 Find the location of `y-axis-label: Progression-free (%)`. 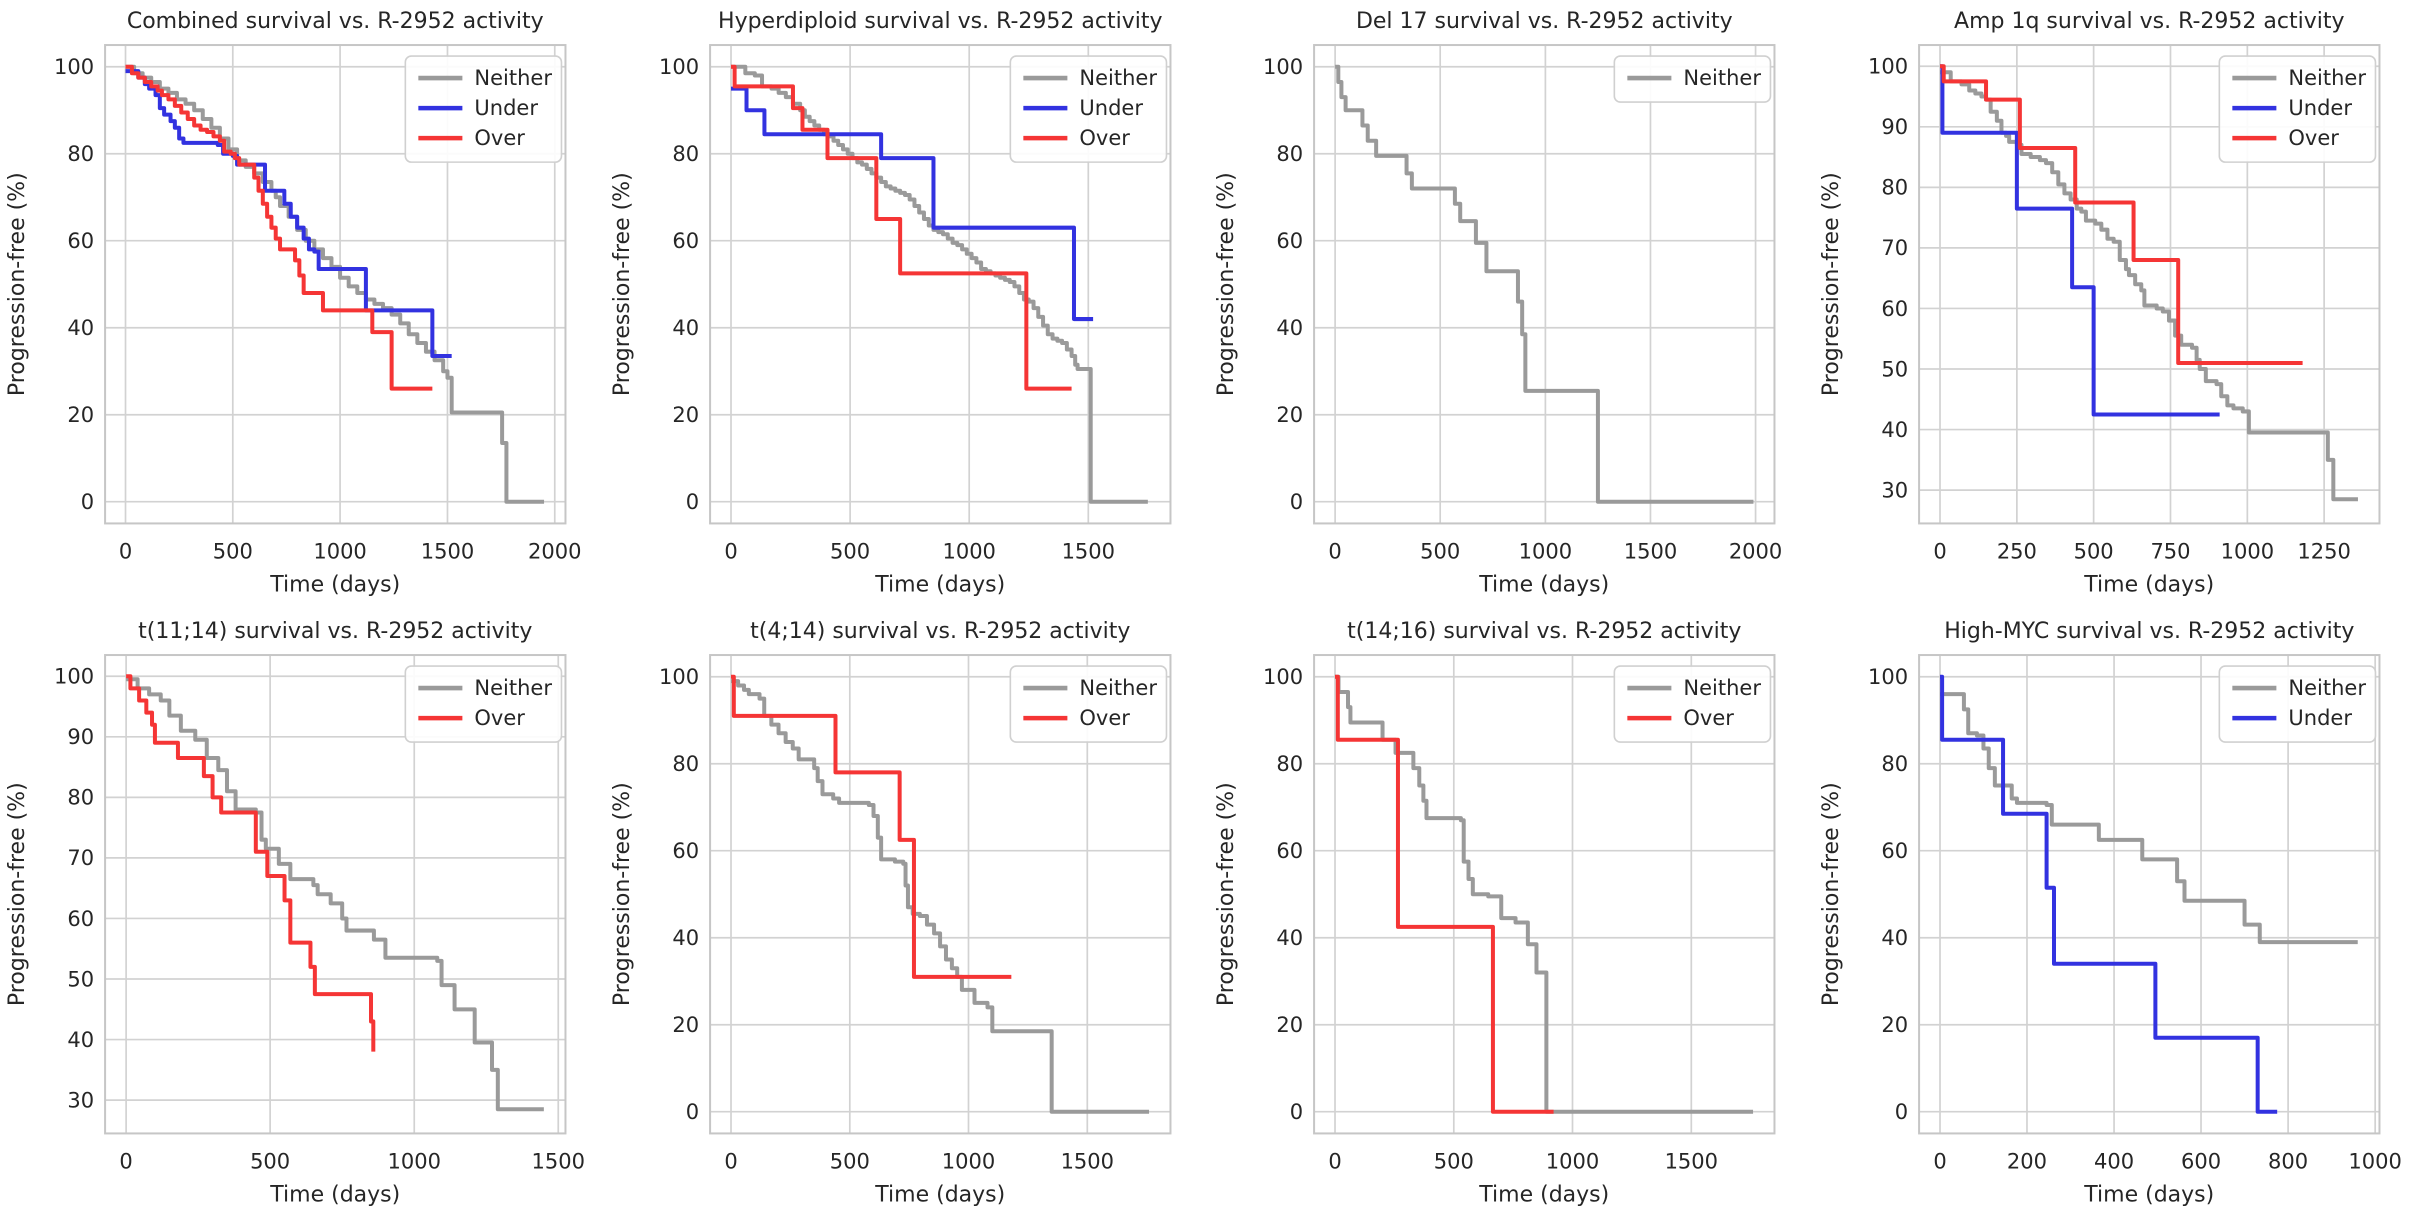

y-axis-label: Progression-free (%) is located at coordinates (1831, 284).